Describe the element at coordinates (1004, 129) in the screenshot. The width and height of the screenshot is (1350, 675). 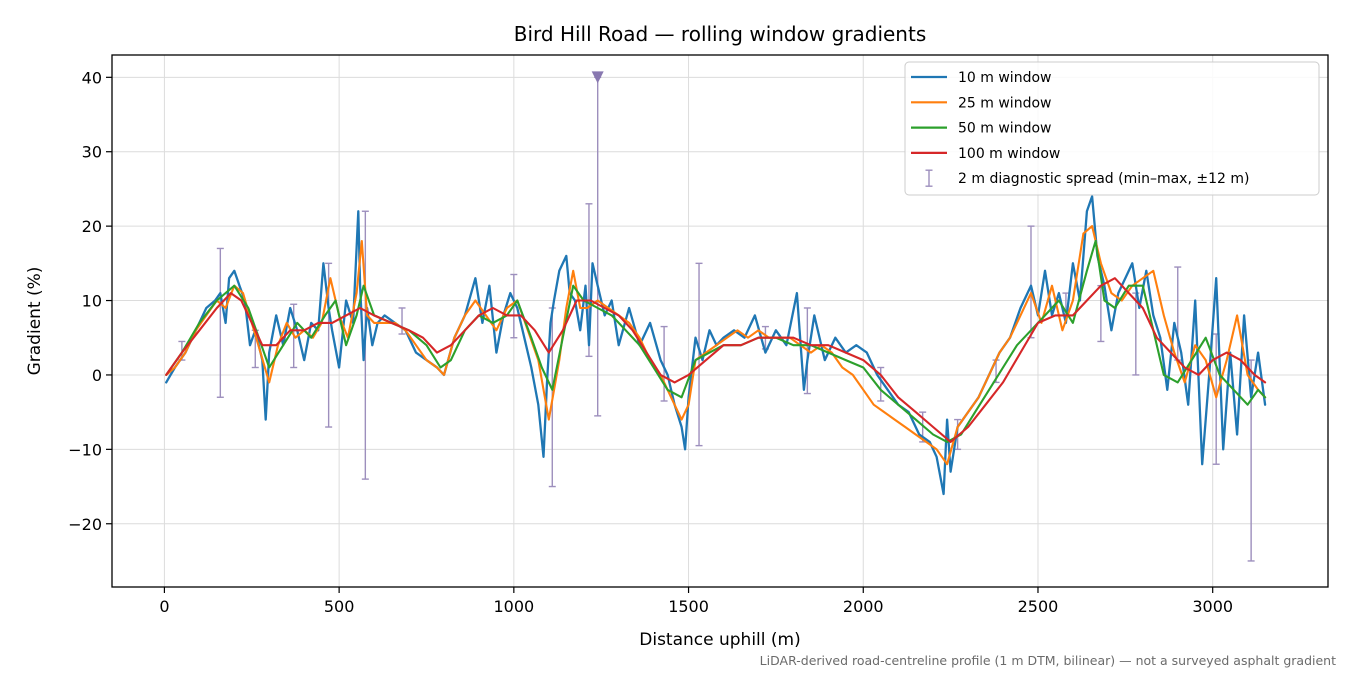
I see `legend-label: 50 m window` at that location.